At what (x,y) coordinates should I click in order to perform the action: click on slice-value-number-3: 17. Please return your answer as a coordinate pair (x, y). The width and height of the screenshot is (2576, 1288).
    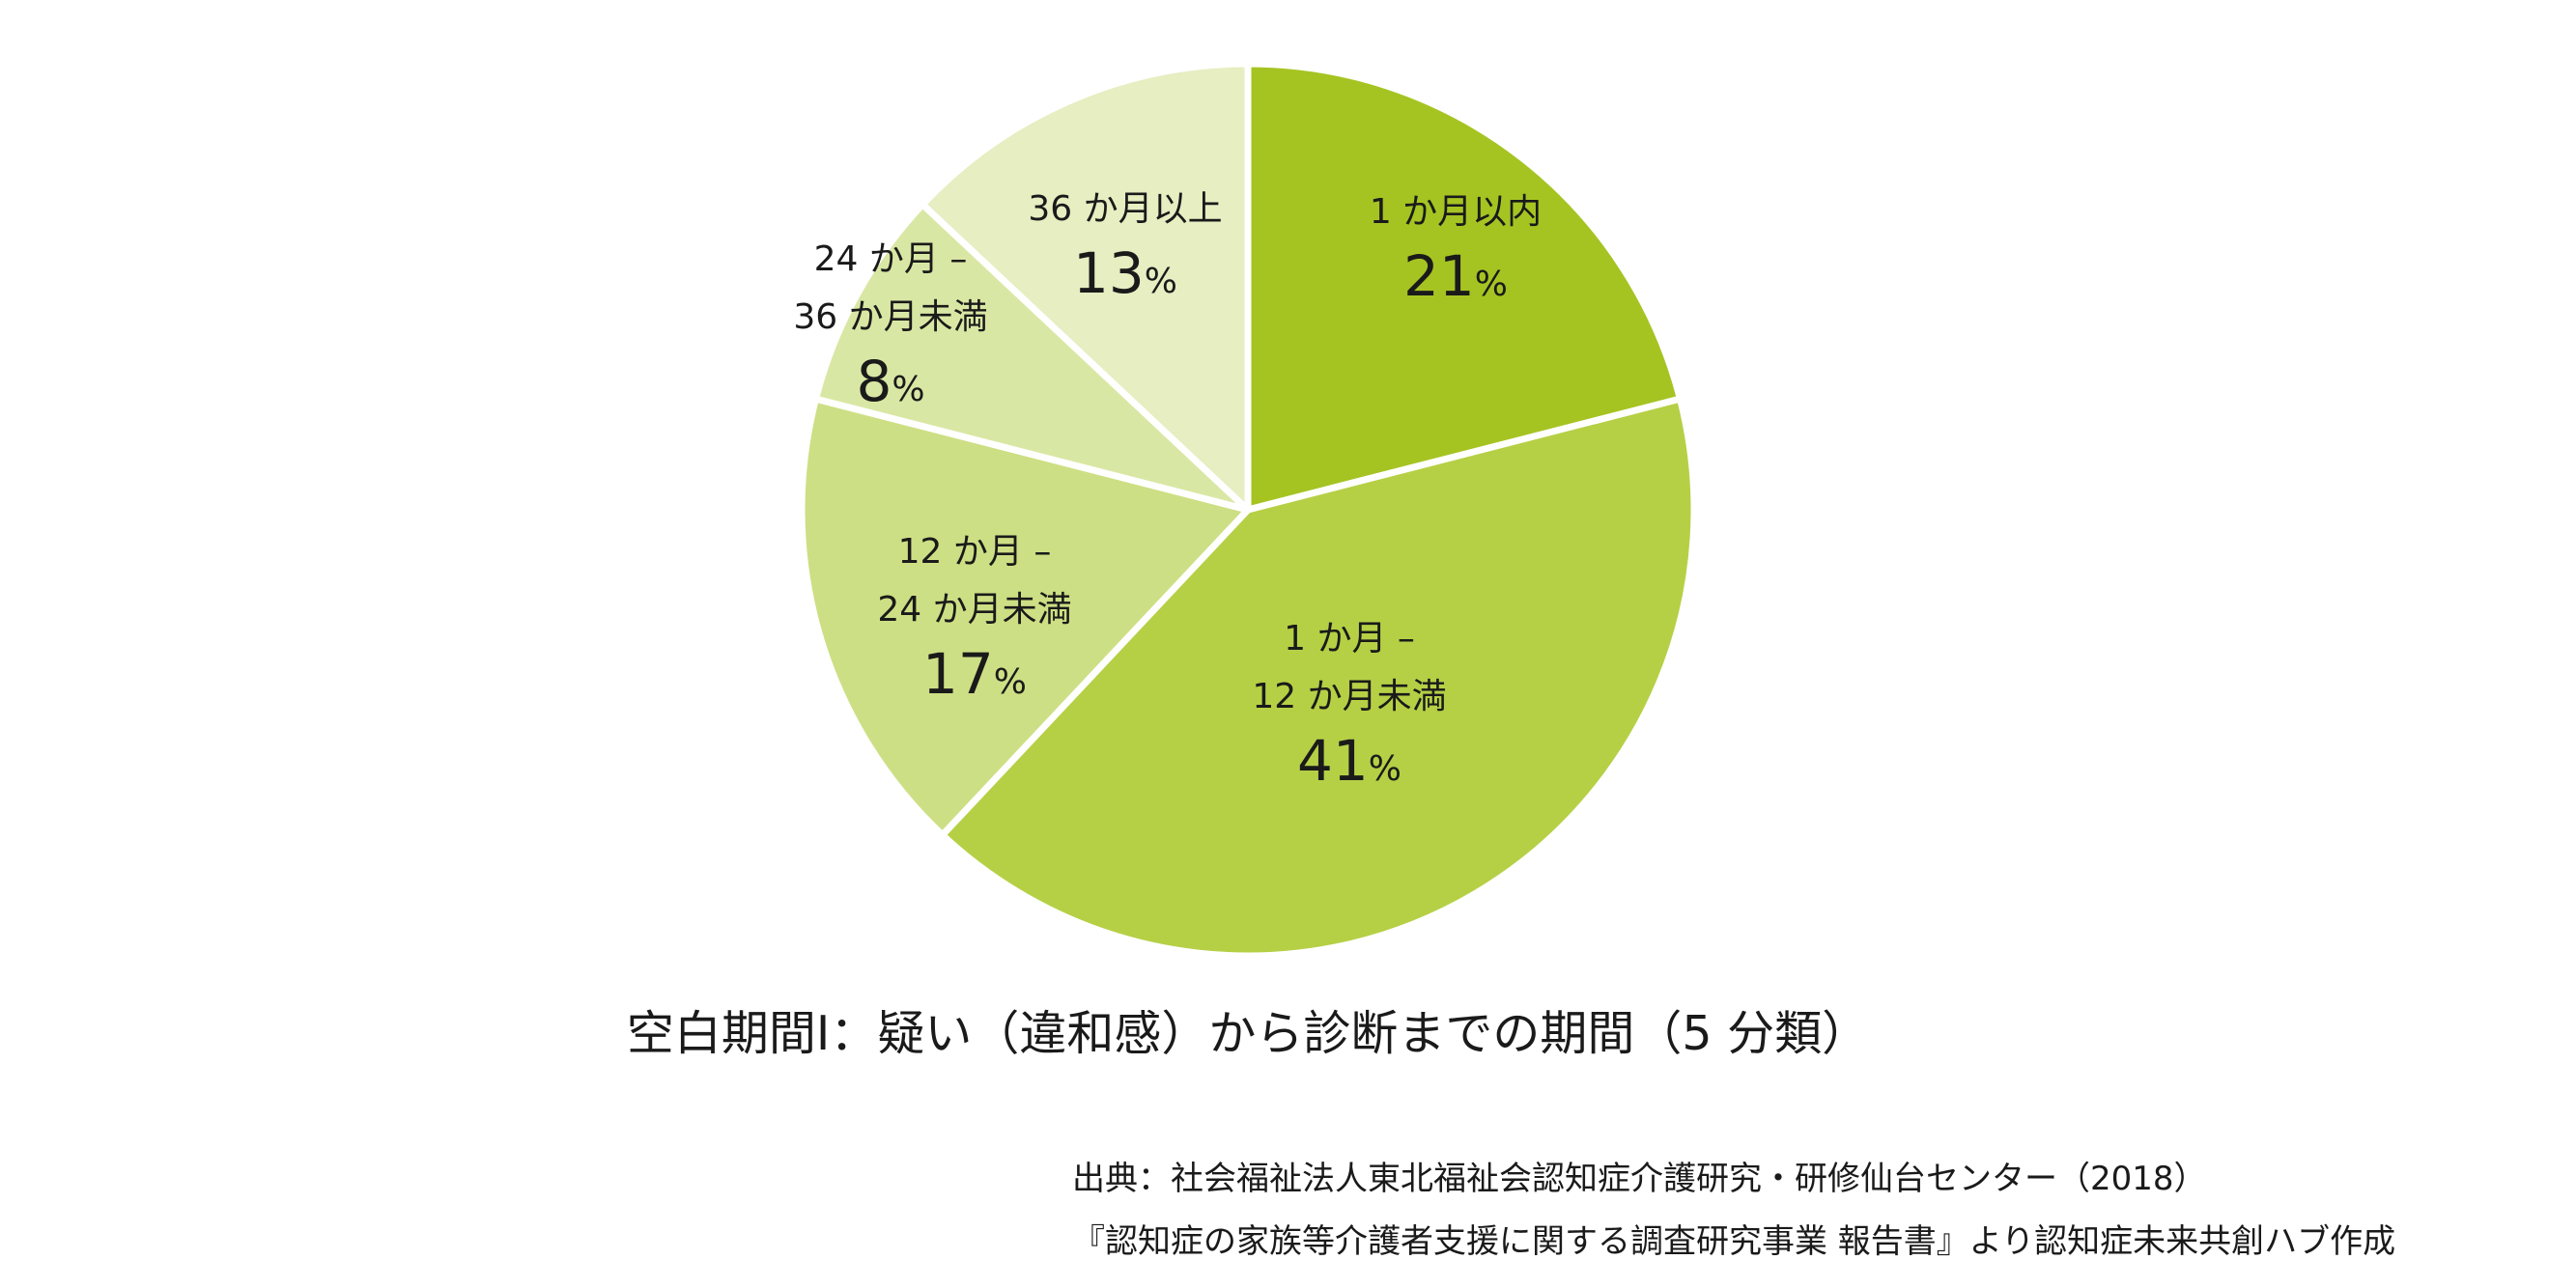
    Looking at the image, I should click on (958, 674).